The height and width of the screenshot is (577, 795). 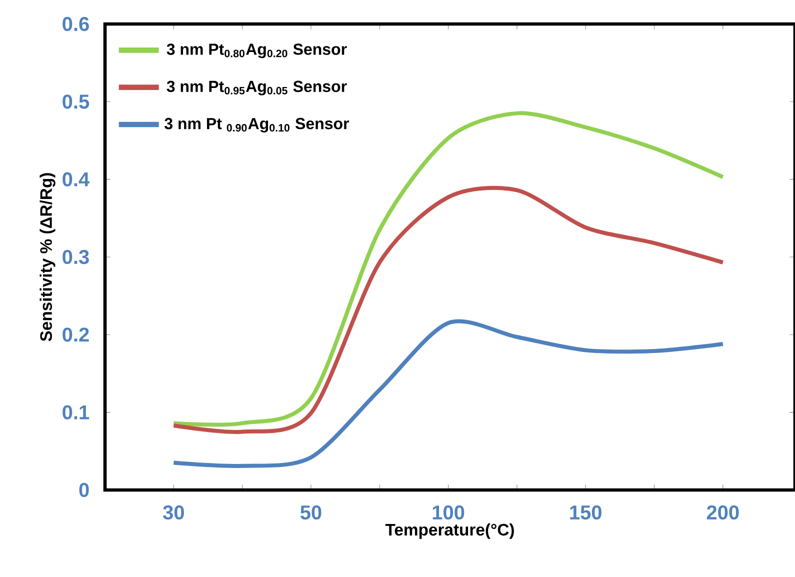 I want to click on y-axis-title: Sensitivity % (ΔR/Rg), so click(x=48, y=257).